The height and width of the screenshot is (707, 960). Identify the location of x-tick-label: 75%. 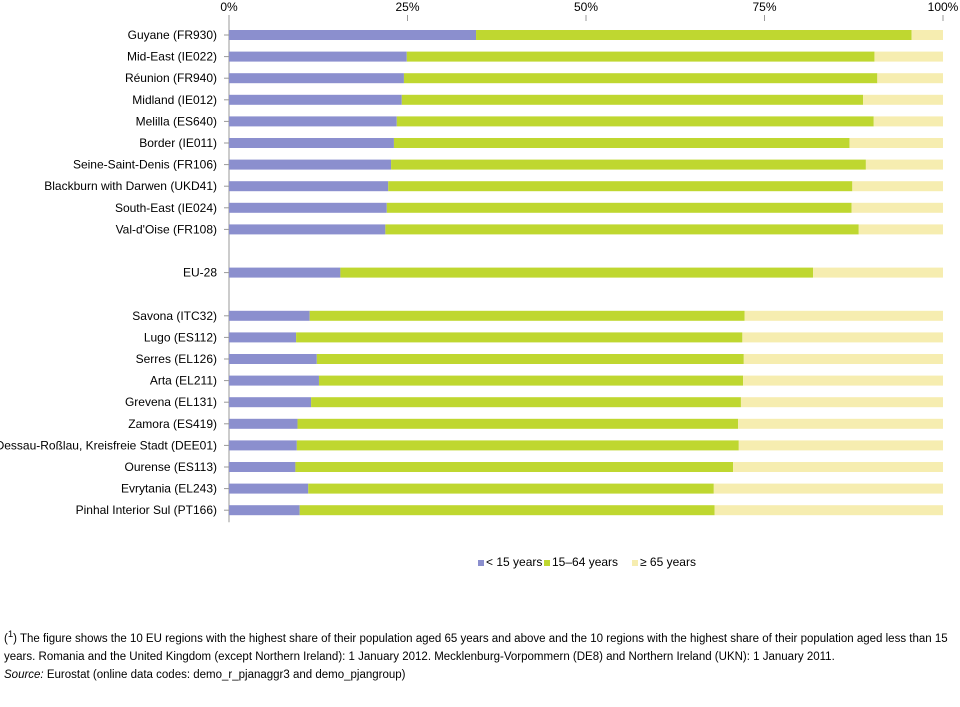
(764, 7).